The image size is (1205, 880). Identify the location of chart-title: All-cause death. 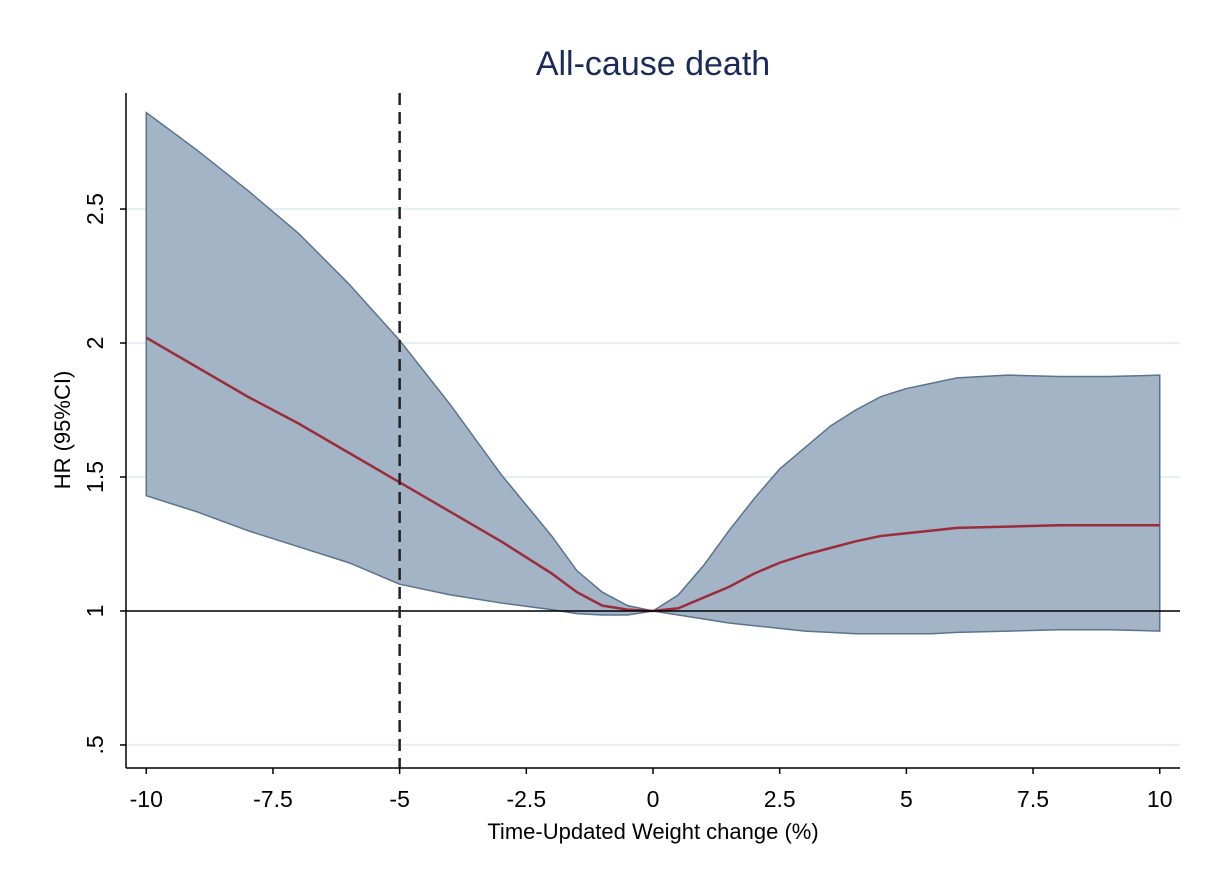
(653, 64).